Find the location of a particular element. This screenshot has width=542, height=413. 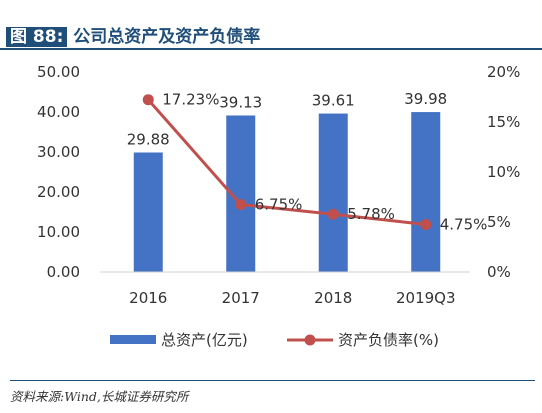

bar-data-label: 39.61 is located at coordinates (333, 101).